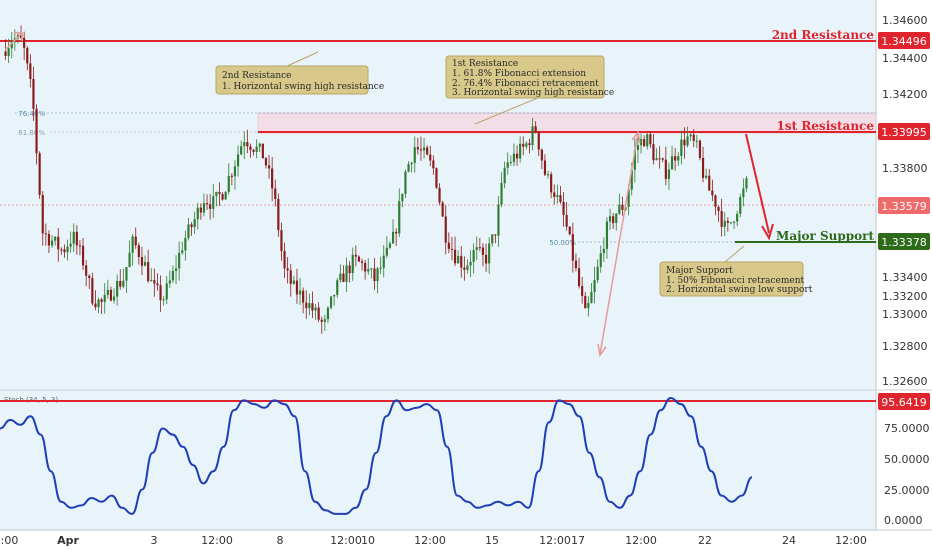 The height and width of the screenshot is (550, 932). I want to click on major-support-note-line-1: Major Support, so click(699, 271).